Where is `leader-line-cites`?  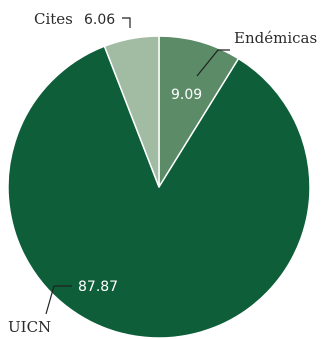 leader-line-cites is located at coordinates (126, 22).